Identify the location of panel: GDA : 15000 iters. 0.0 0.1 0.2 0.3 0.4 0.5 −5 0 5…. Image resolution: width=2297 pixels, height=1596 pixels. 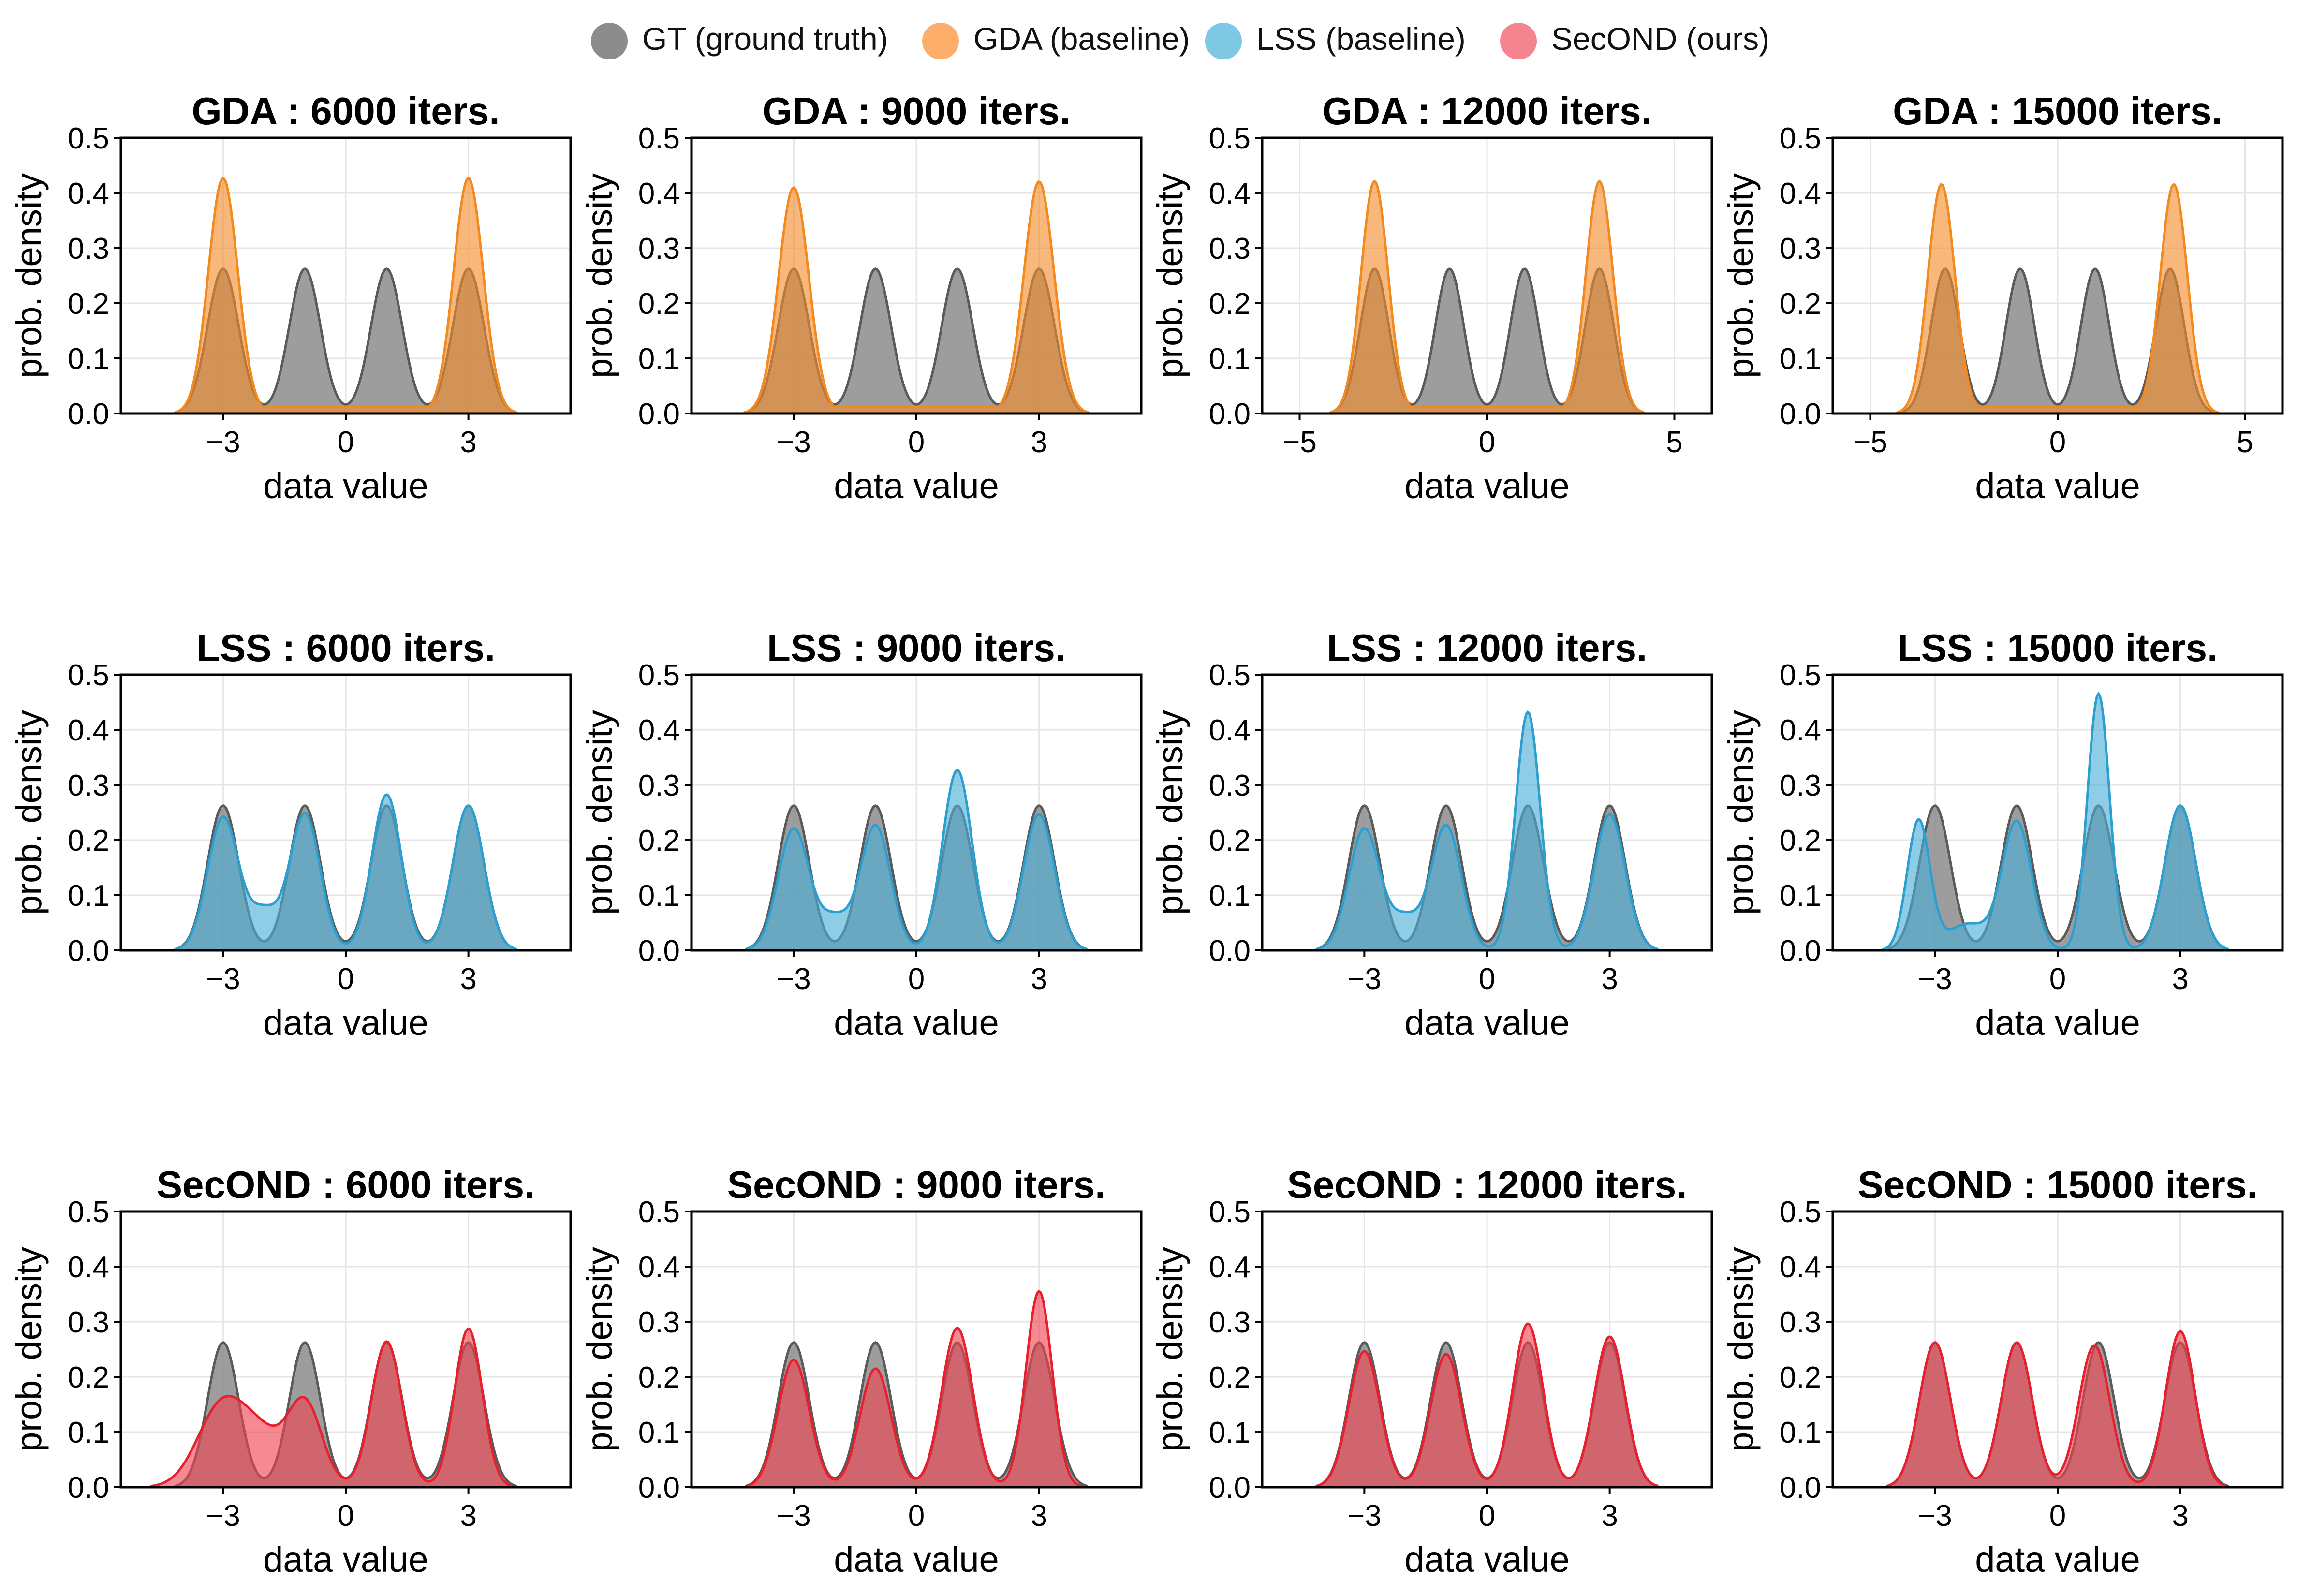
(2003, 297).